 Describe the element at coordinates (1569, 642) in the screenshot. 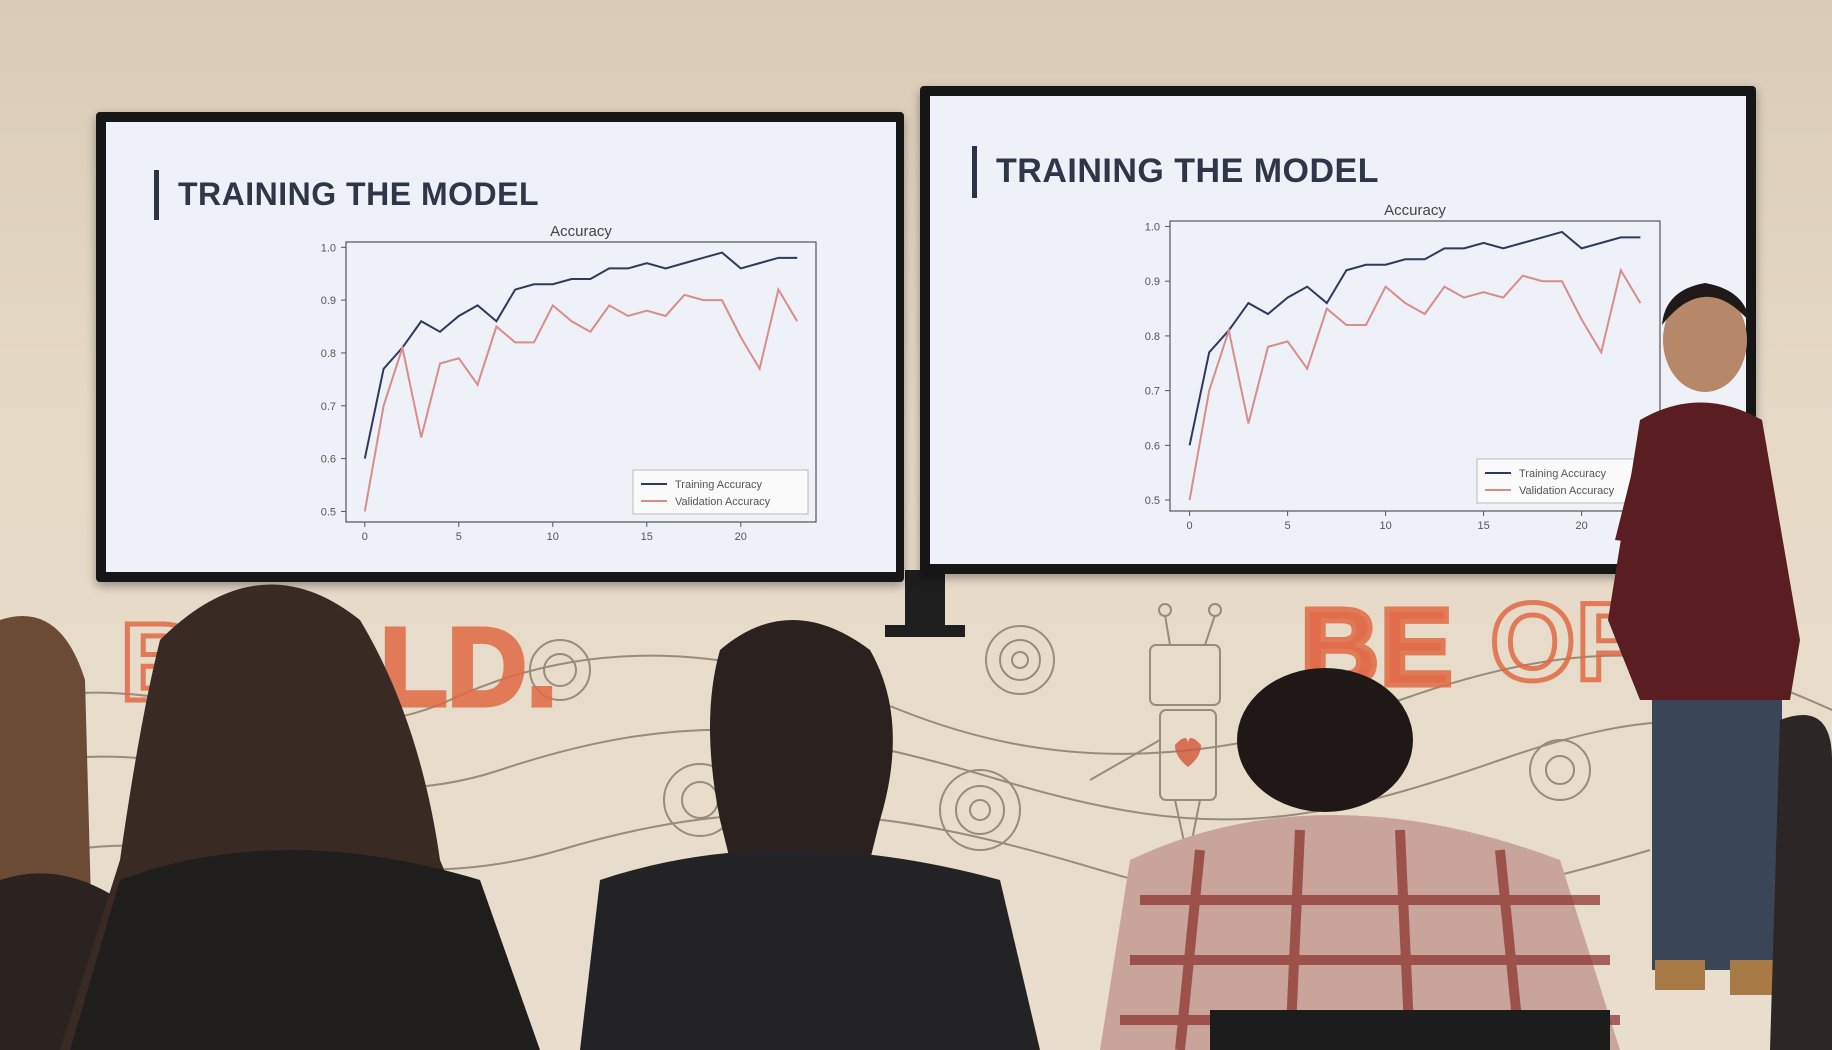

I see `mural-word-op: OP` at that location.